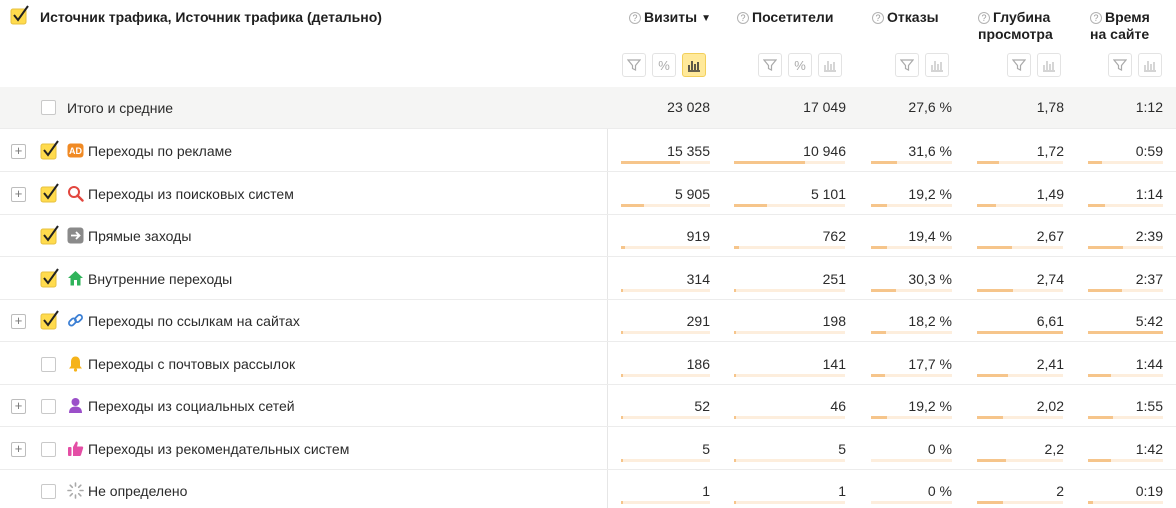 Image resolution: width=1176 pixels, height=508 pixels. What do you see at coordinates (884, 162) in the screenshot?
I see `bar-fill-bounce` at bounding box center [884, 162].